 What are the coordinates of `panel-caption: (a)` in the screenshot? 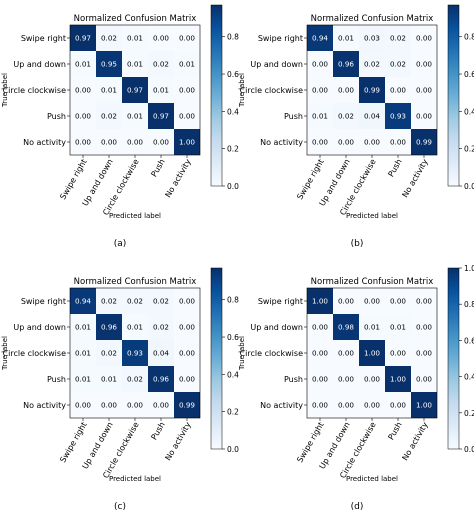 It's located at (120, 244).